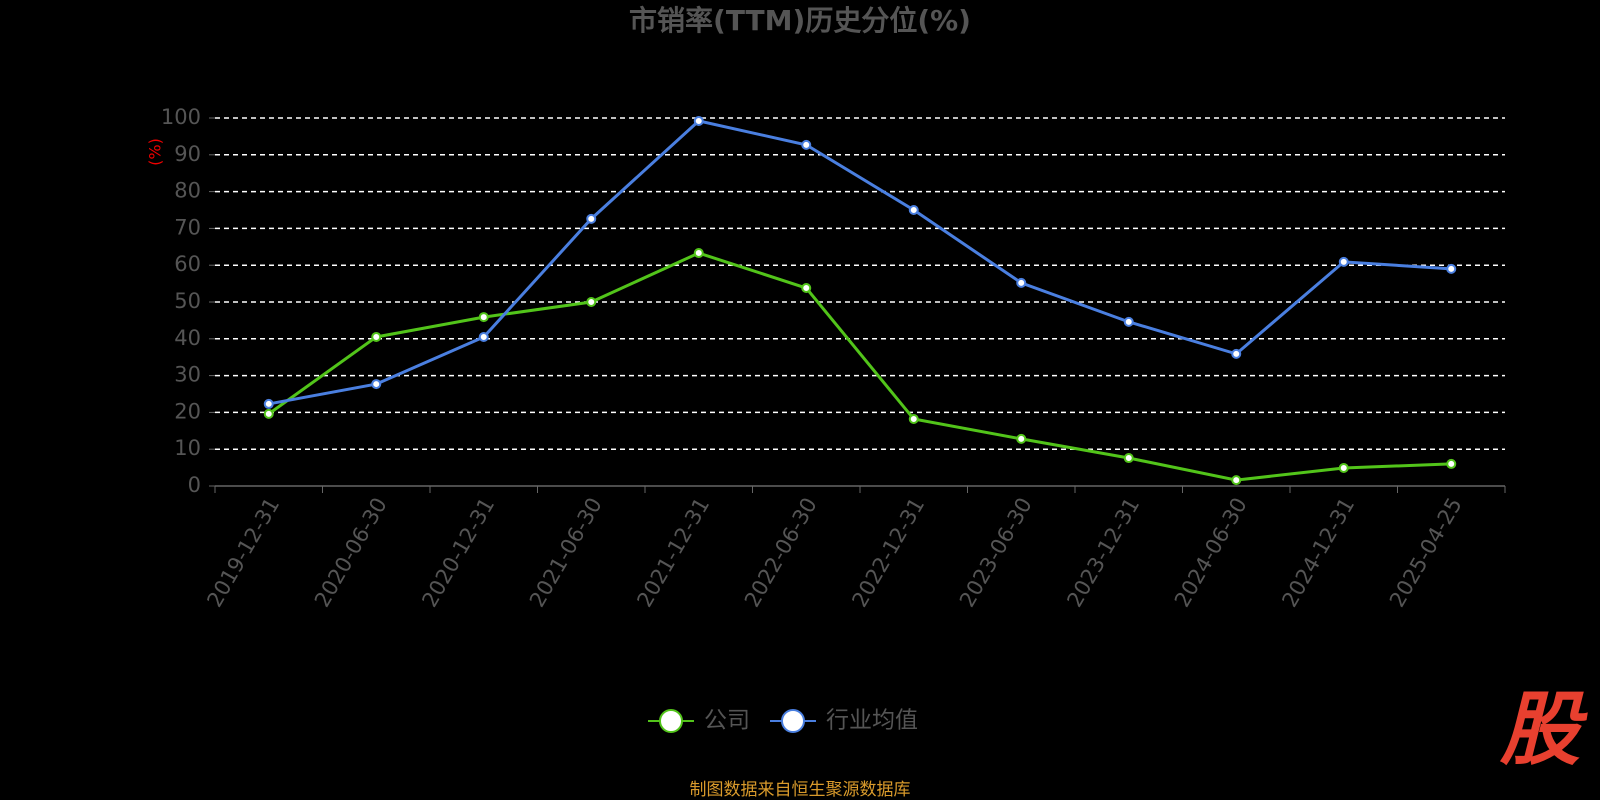 This screenshot has height=800, width=1600. What do you see at coordinates (673, 553) in the screenshot?
I see `x-tick-label: 2021-12-31` at bounding box center [673, 553].